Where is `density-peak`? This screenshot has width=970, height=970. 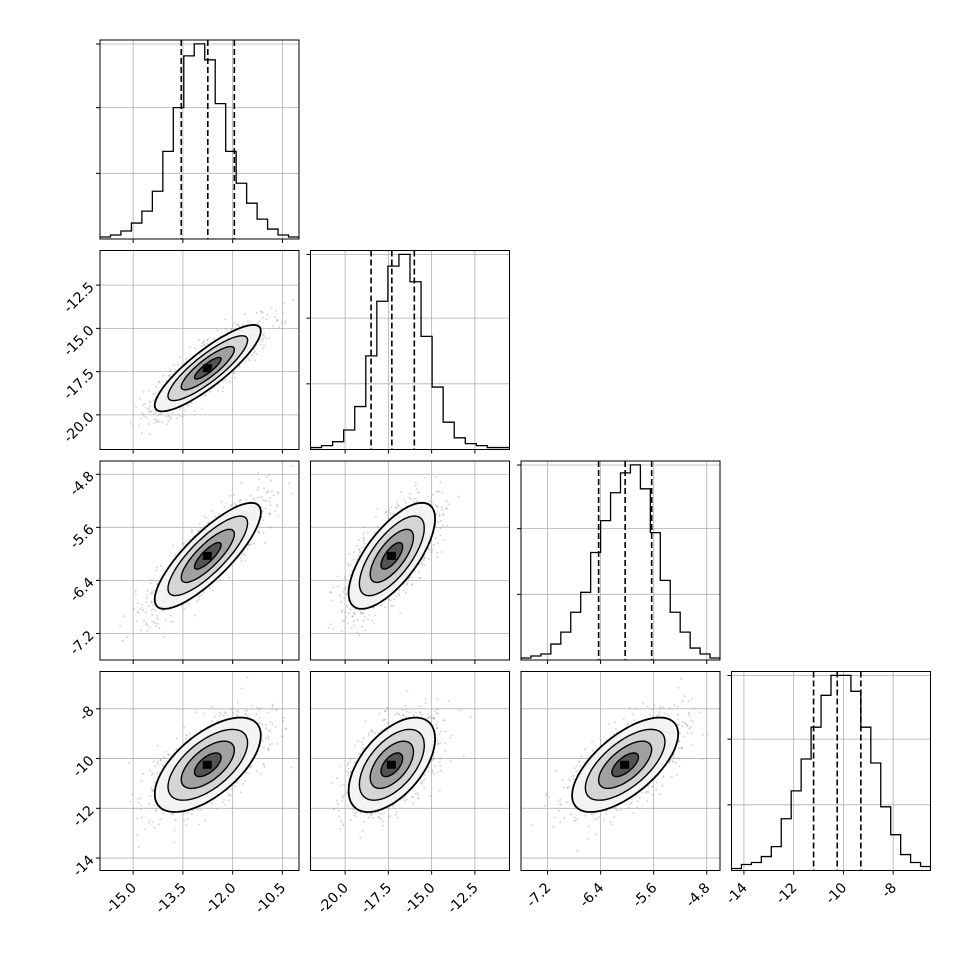
density-peak is located at coordinates (207, 555).